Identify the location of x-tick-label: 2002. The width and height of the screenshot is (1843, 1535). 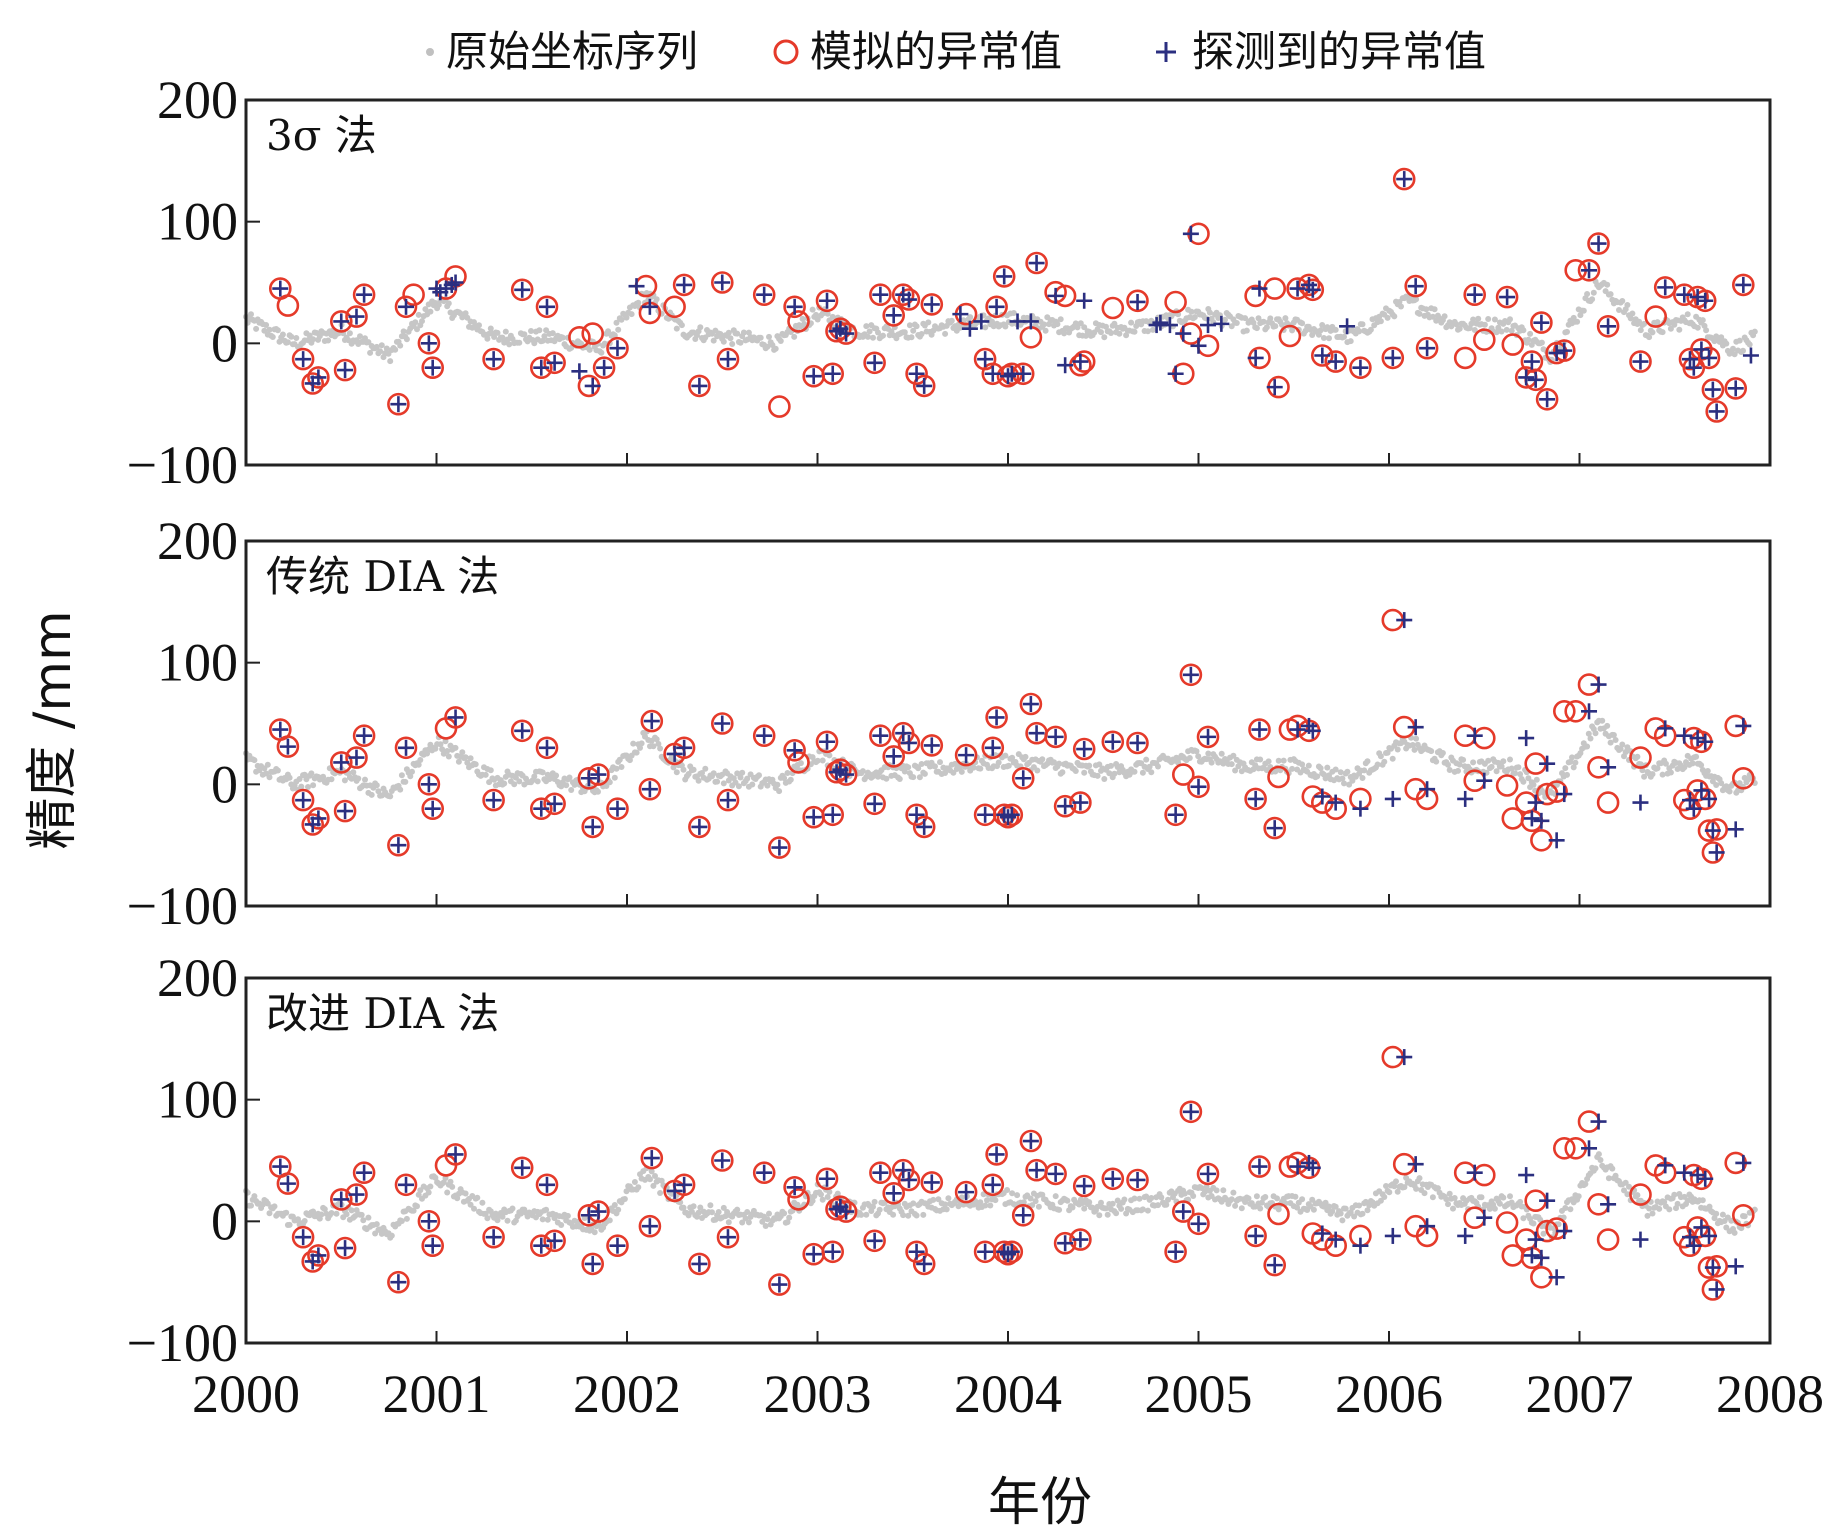
(627, 1394).